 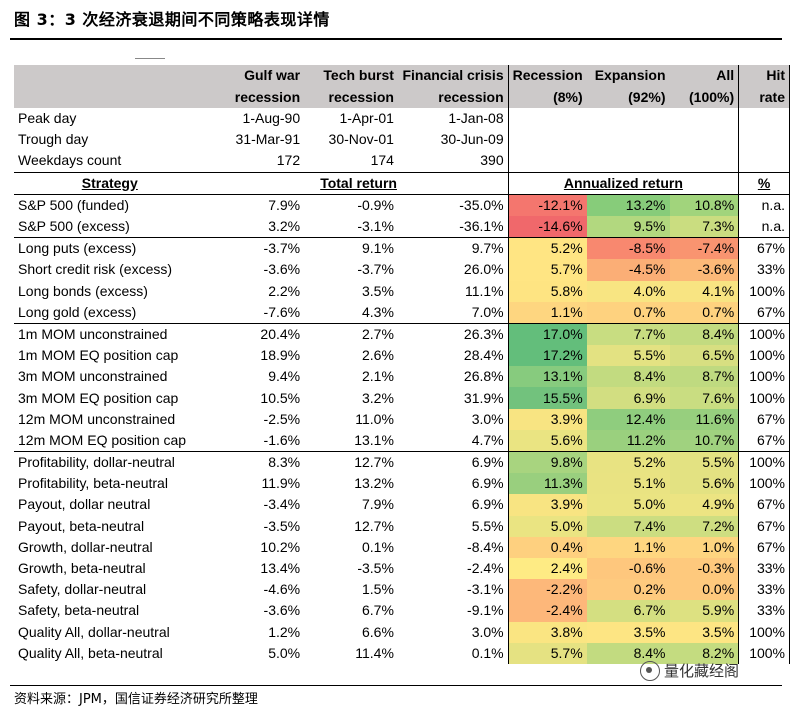 I want to click on watermark-text: 量化藏经阁, so click(x=702, y=671).